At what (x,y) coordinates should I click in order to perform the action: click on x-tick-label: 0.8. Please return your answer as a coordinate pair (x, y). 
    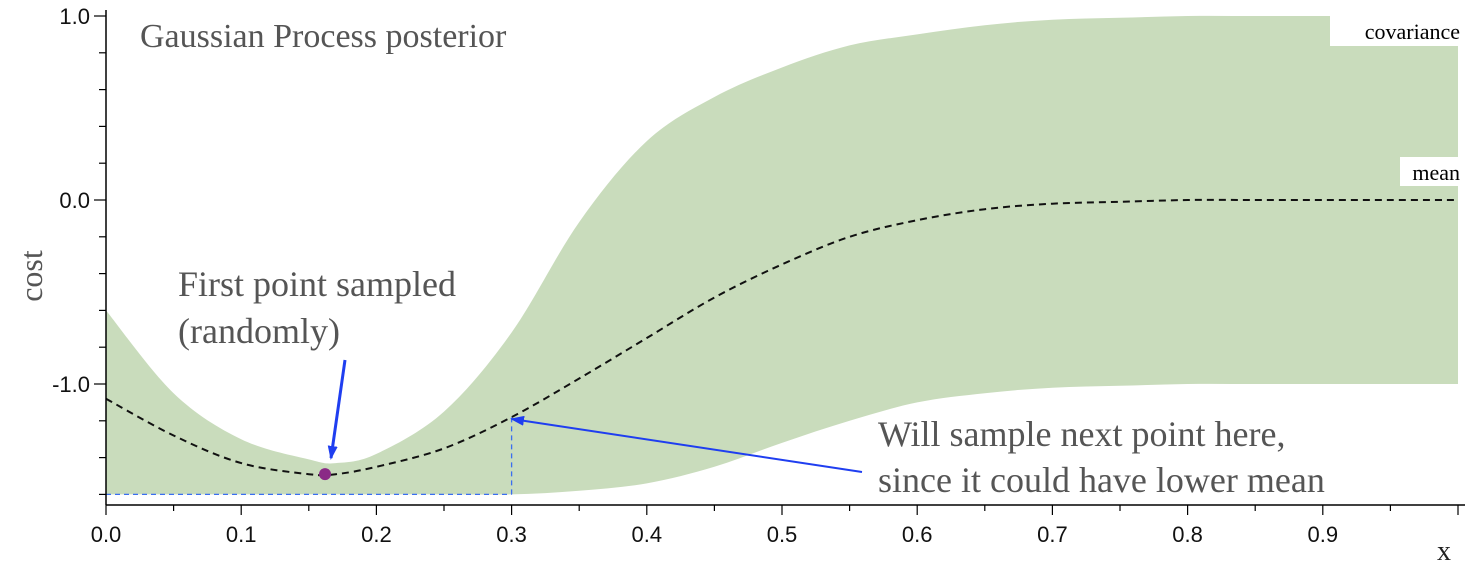
    Looking at the image, I should click on (1187, 534).